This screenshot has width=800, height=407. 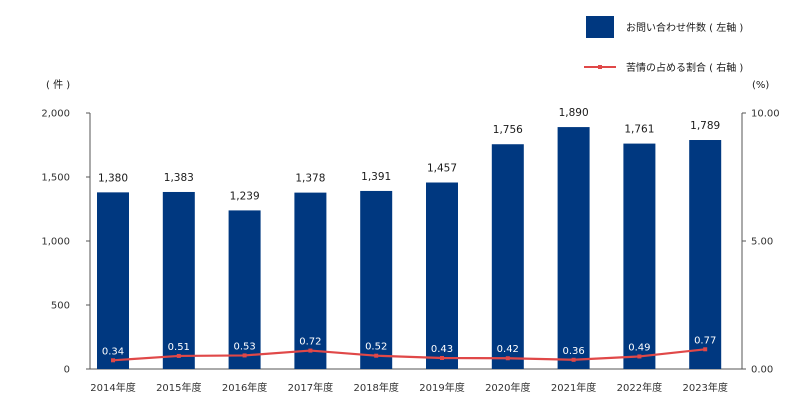 What do you see at coordinates (55, 178) in the screenshot?
I see `left-tick-label: 1,500` at bounding box center [55, 178].